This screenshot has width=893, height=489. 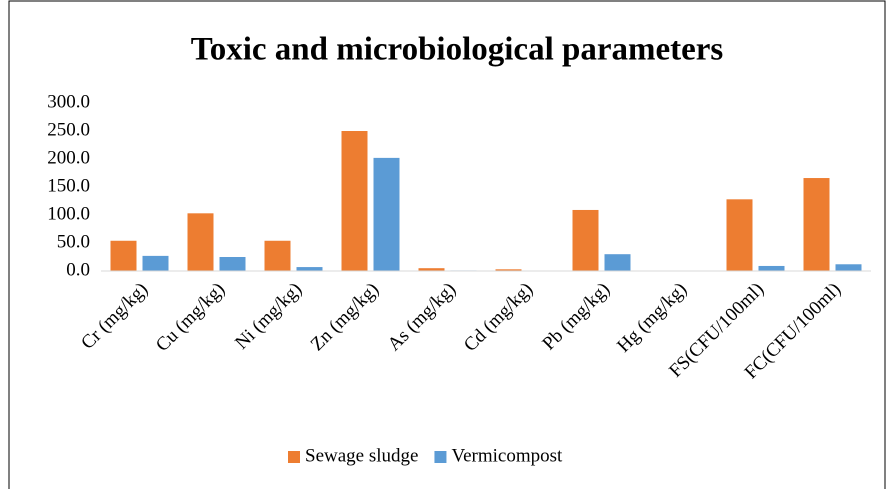 I want to click on y-tick-label: 150.0, so click(x=68, y=185).